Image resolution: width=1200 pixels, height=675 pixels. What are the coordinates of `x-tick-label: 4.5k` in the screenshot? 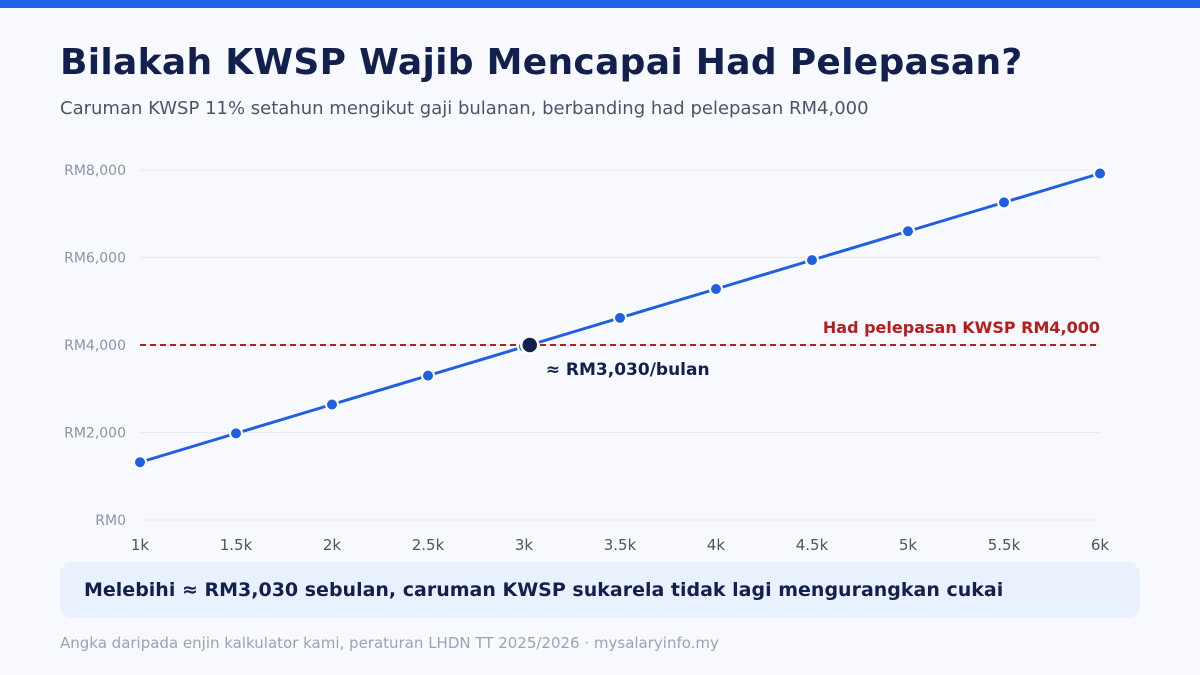 It's located at (812, 545).